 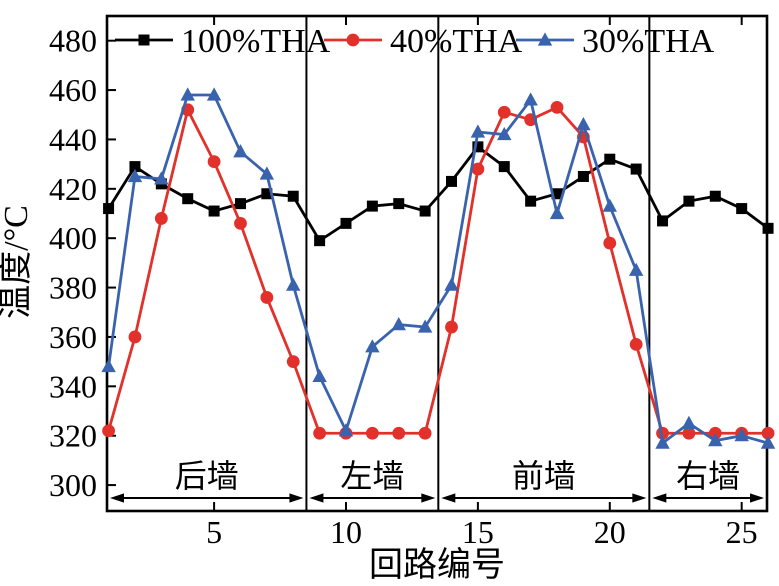 What do you see at coordinates (73, 386) in the screenshot?
I see `y-tick-label: 340` at bounding box center [73, 386].